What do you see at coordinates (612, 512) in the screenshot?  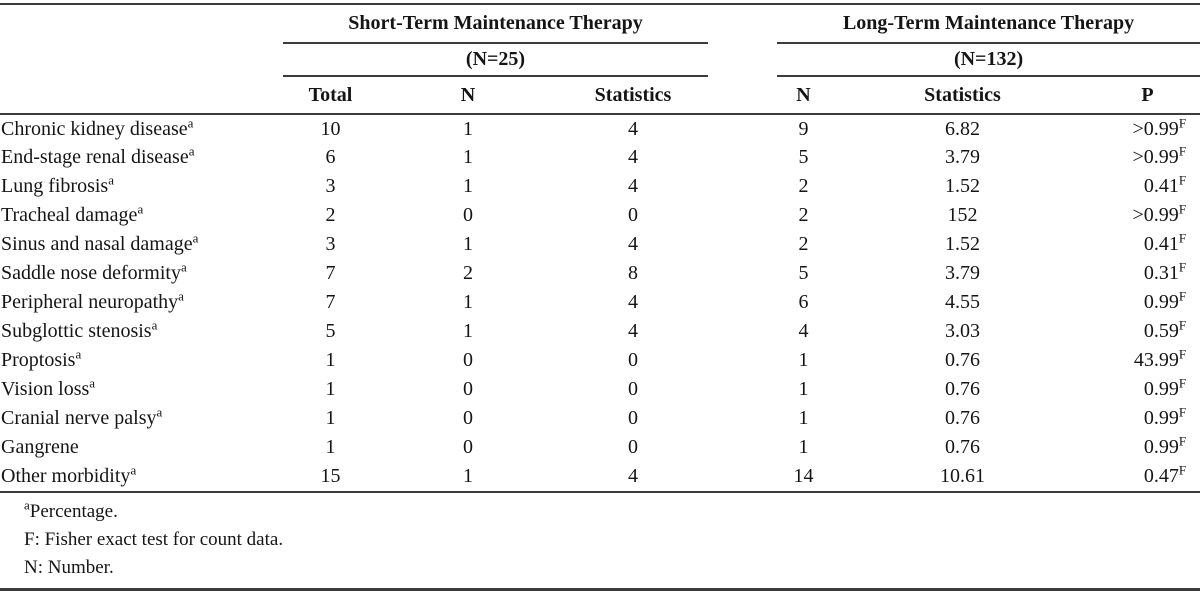 I see `footnote-line: aPercentage.` at bounding box center [612, 512].